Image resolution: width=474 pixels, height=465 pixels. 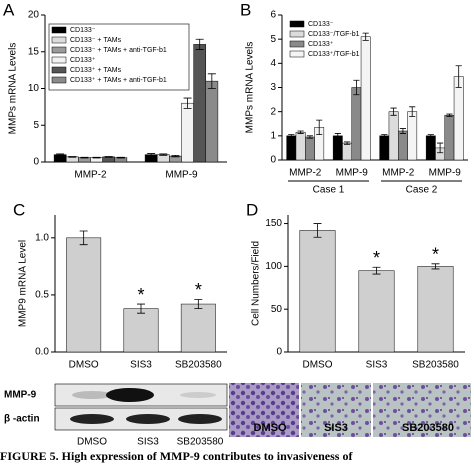 What do you see at coordinates (118, 50) in the screenshot?
I see `legend-label: CD133⁻ + TAMs + anti-TGF-b1` at bounding box center [118, 50].